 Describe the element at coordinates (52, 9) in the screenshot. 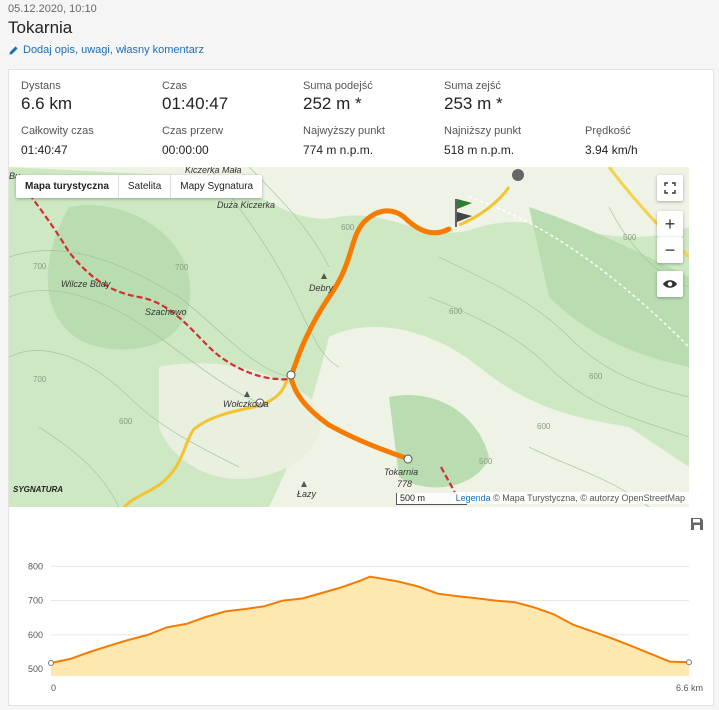

I see `track-datetime: 05.12.2020, 10:10` at that location.